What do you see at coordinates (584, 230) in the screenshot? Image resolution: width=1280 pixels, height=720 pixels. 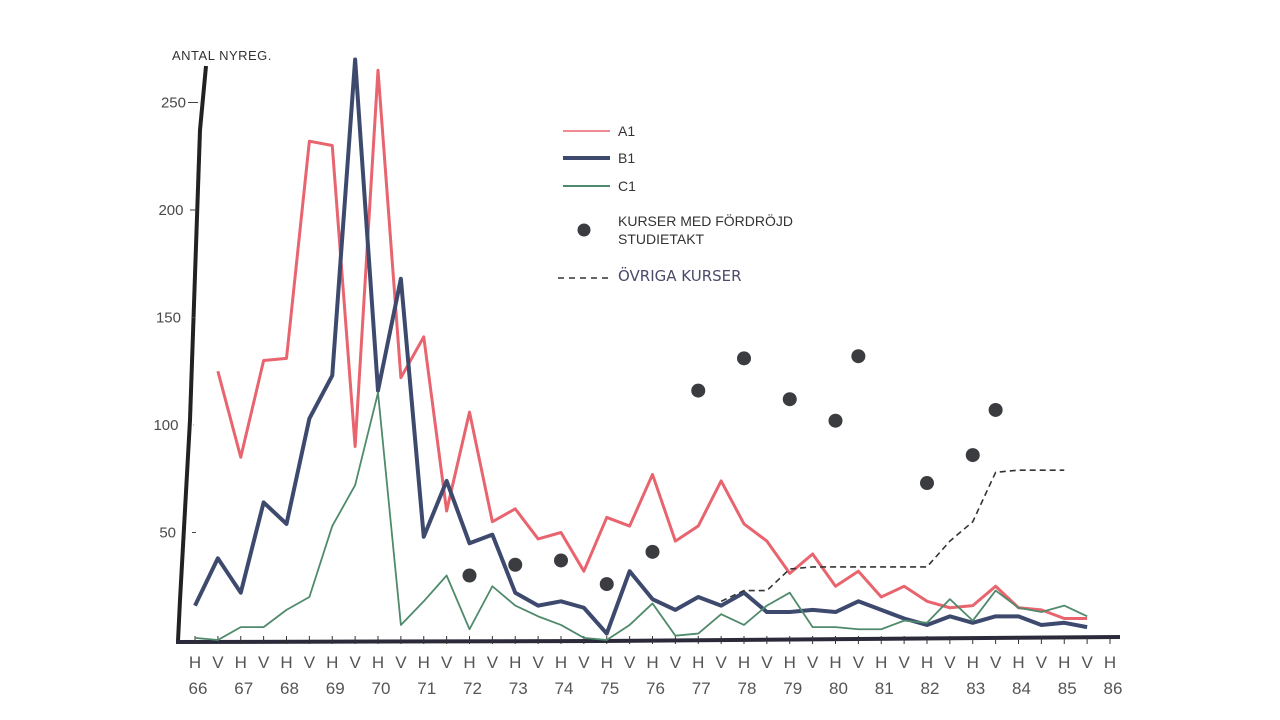 I see `legend-swatch-dots` at bounding box center [584, 230].